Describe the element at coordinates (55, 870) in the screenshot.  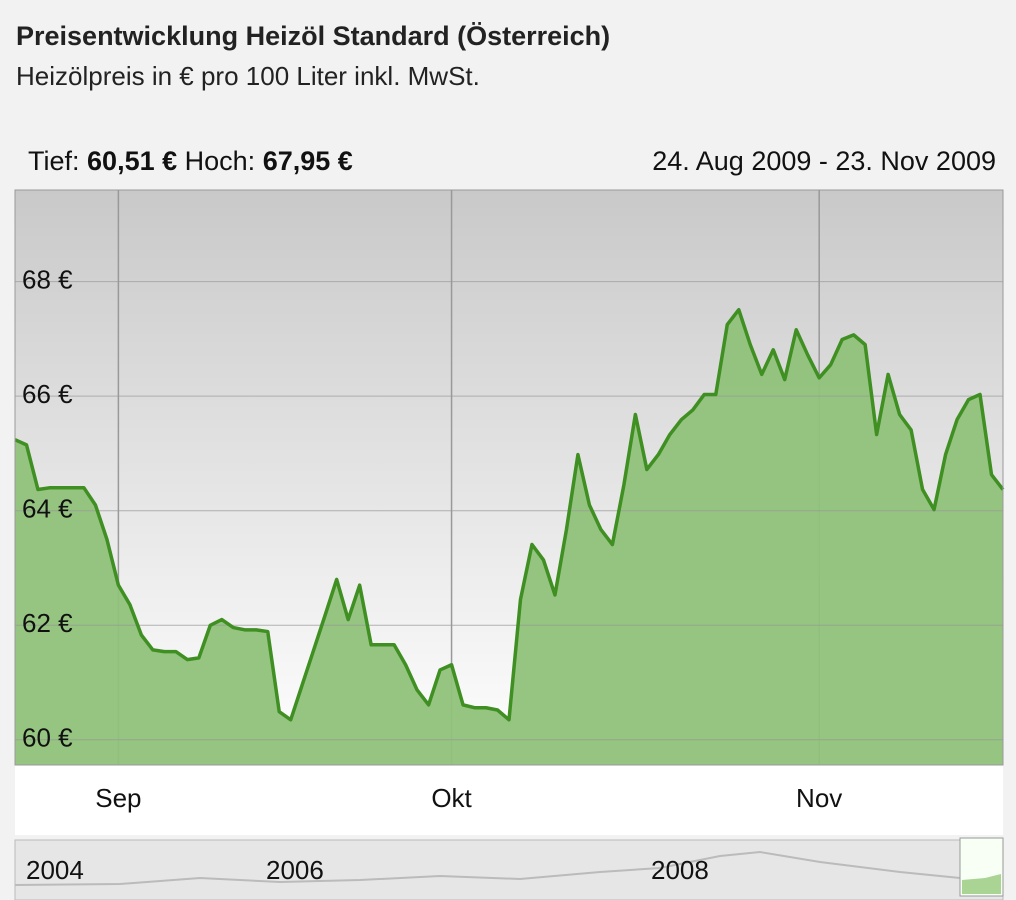
I see `navigator-label: 2004` at that location.